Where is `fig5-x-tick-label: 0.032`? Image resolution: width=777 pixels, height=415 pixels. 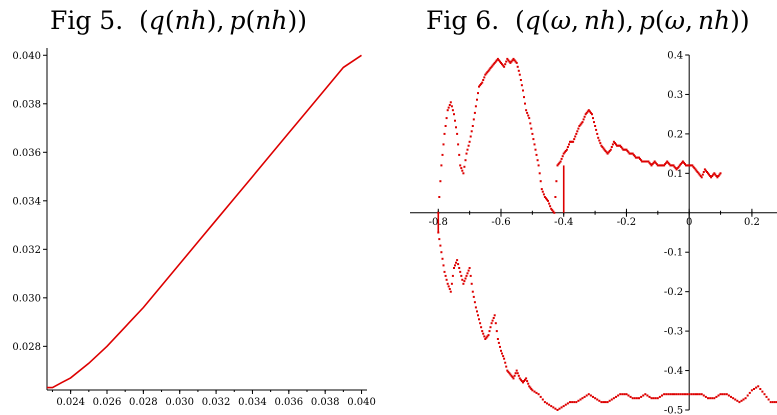
fig5-x-tick-label: 0.032 is located at coordinates (216, 402).